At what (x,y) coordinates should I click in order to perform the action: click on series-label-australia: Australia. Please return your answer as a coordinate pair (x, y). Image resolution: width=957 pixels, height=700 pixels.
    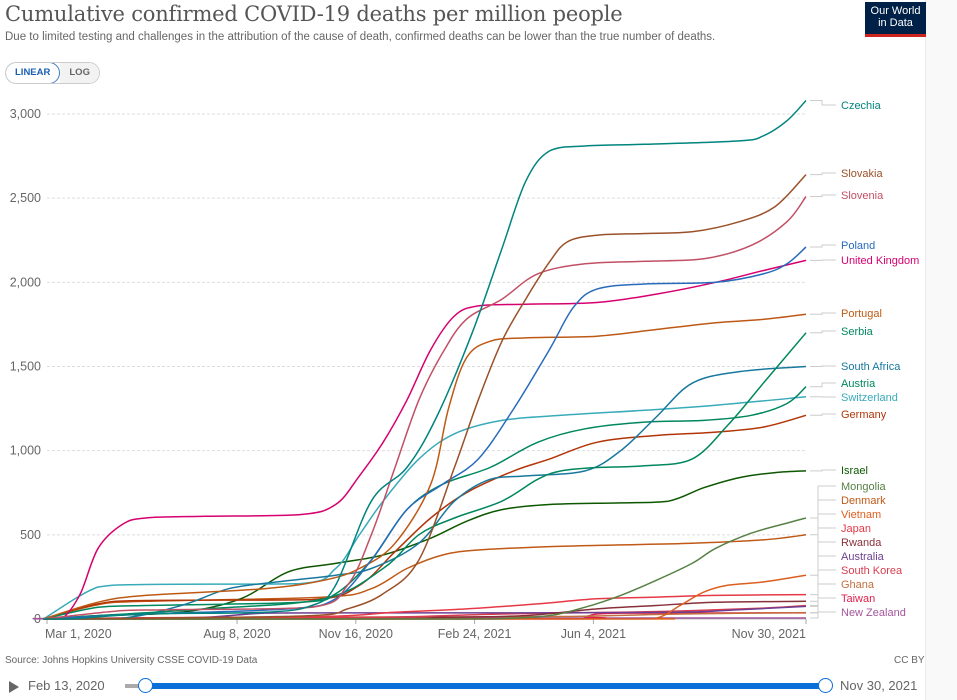
    Looking at the image, I should click on (863, 557).